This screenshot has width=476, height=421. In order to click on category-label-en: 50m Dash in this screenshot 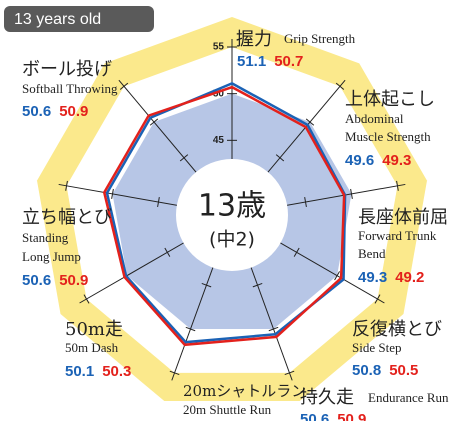, I will do `click(92, 347)`.